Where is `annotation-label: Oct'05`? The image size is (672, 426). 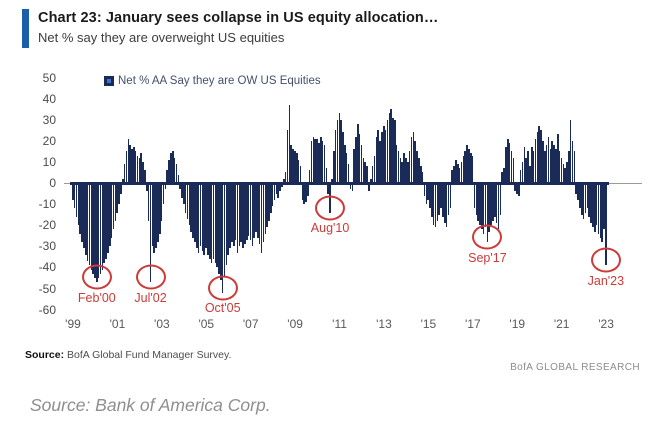
annotation-label: Oct'05 is located at coordinates (222, 308).